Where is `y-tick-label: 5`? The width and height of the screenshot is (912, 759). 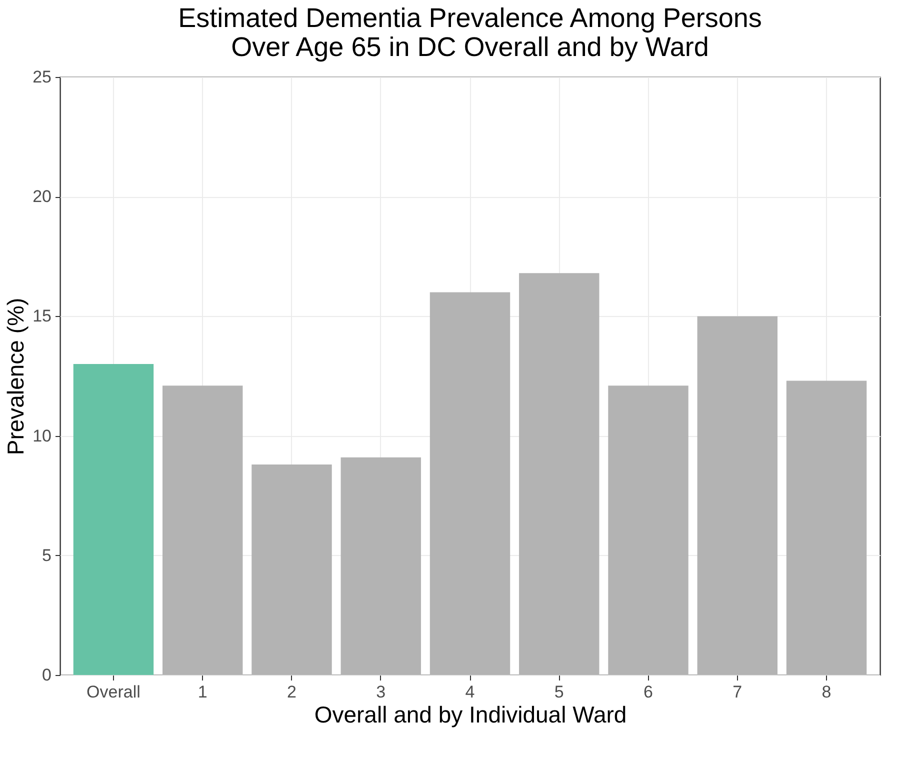
y-tick-label: 5 is located at coordinates (47, 555).